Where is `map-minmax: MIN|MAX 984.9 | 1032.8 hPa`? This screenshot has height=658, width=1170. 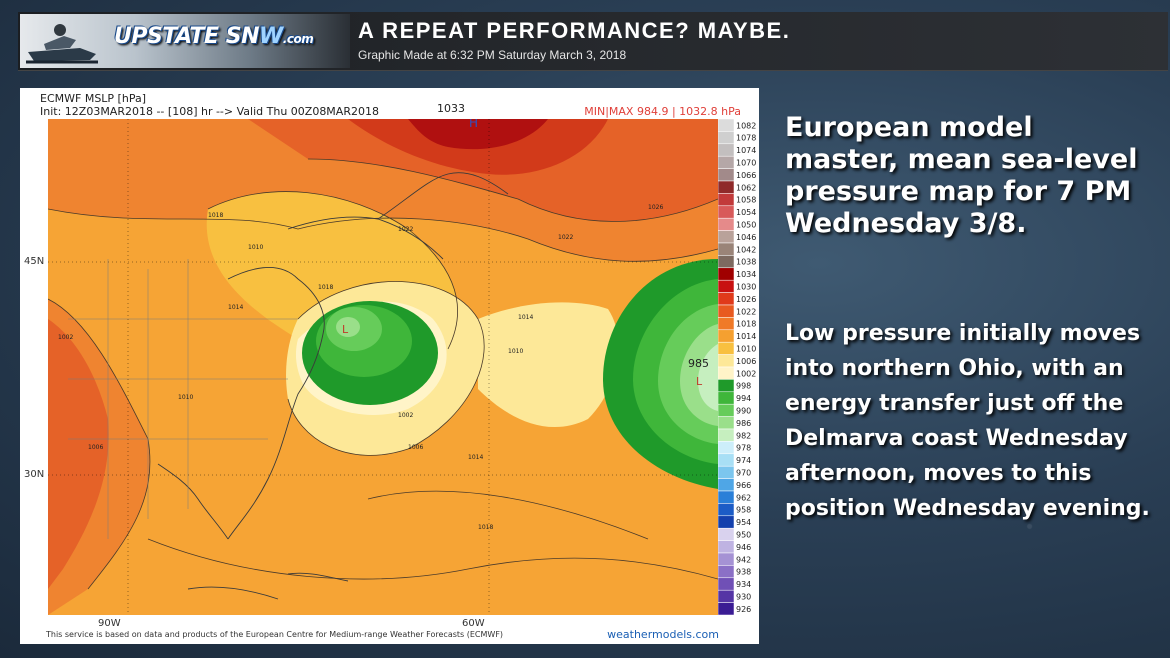
map-minmax: MIN|MAX 984.9 | 1032.8 hPa is located at coordinates (662, 111).